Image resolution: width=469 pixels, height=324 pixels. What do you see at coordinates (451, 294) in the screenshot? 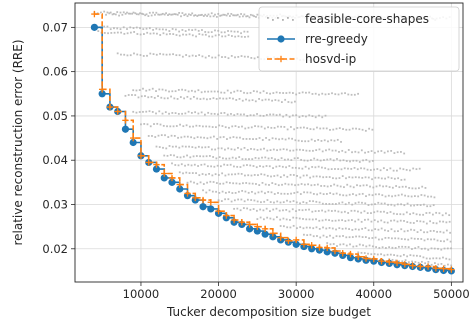
I see `x-tick-label: 50000` at bounding box center [451, 294].